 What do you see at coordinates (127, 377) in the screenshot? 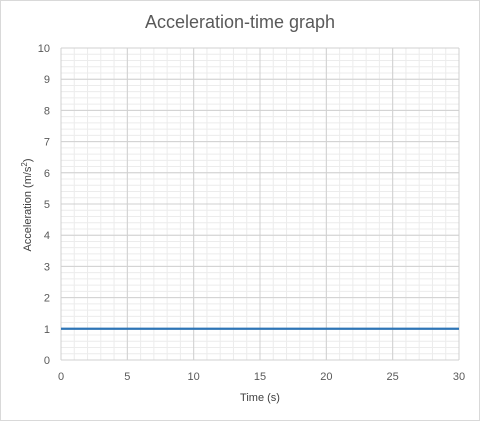
I see `x-tick-label: 5` at bounding box center [127, 377].